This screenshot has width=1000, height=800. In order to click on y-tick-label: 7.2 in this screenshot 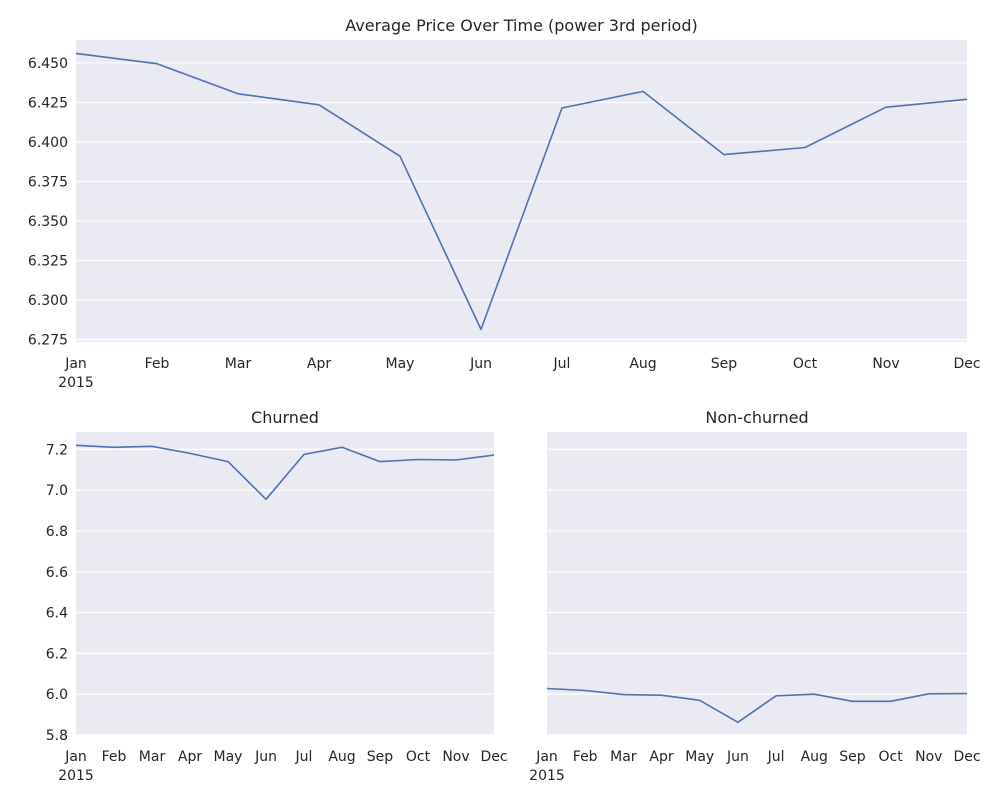, I will do `click(57, 450)`.